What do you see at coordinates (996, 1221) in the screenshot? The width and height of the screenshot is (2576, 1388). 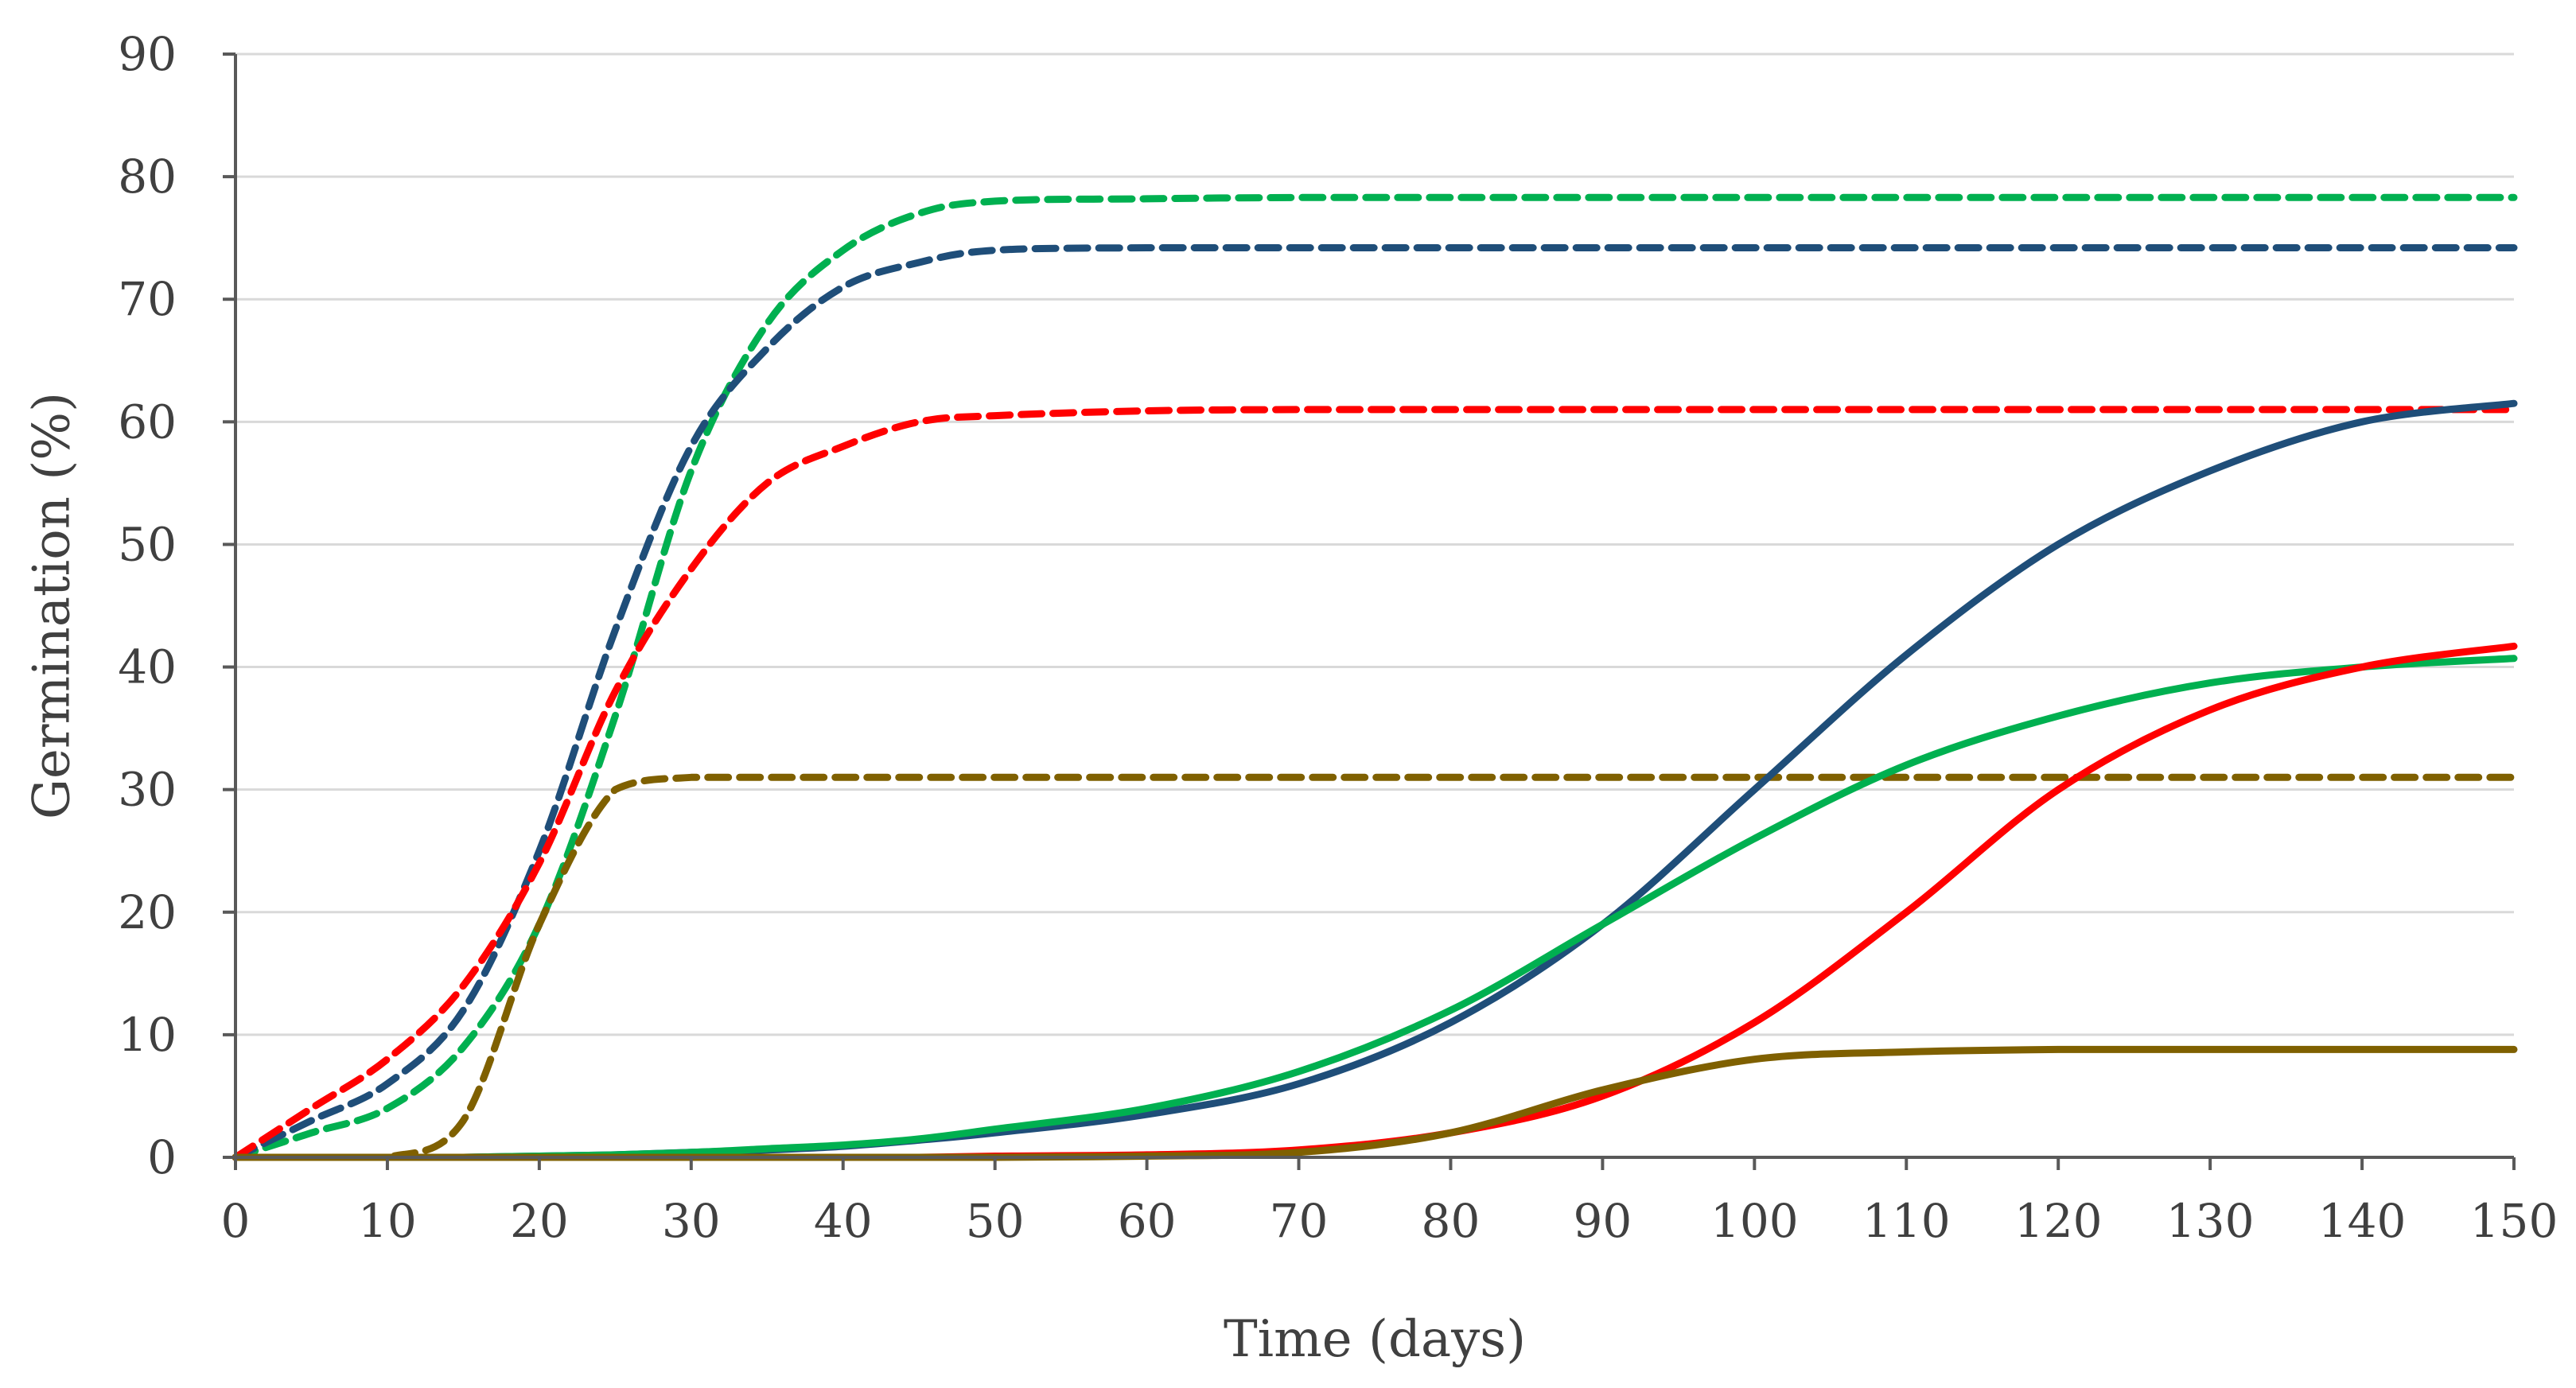 I see `x-tick-label: 50` at bounding box center [996, 1221].